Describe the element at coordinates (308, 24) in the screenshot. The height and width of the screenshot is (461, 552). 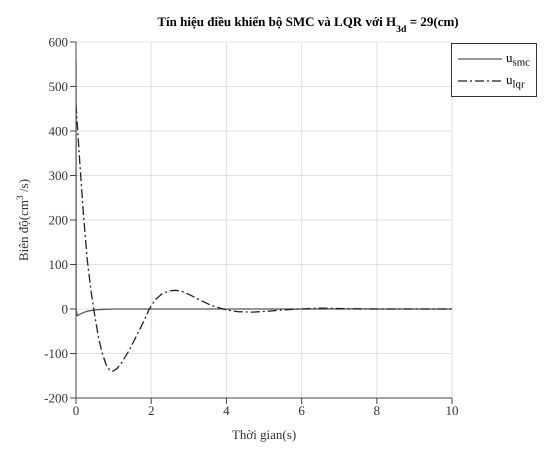
I see `chart-title: Tín hiệu điều khiển bộ SMC và LQR với H$_{3d}$ = 29(cm)` at that location.